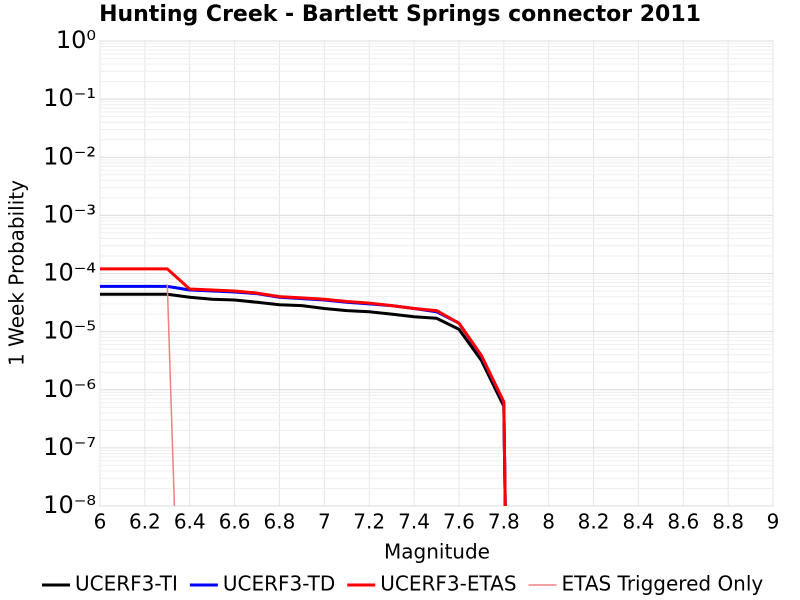 The image size is (800, 600). What do you see at coordinates (459, 522) in the screenshot?
I see `x-tick-label: 7.6` at bounding box center [459, 522].